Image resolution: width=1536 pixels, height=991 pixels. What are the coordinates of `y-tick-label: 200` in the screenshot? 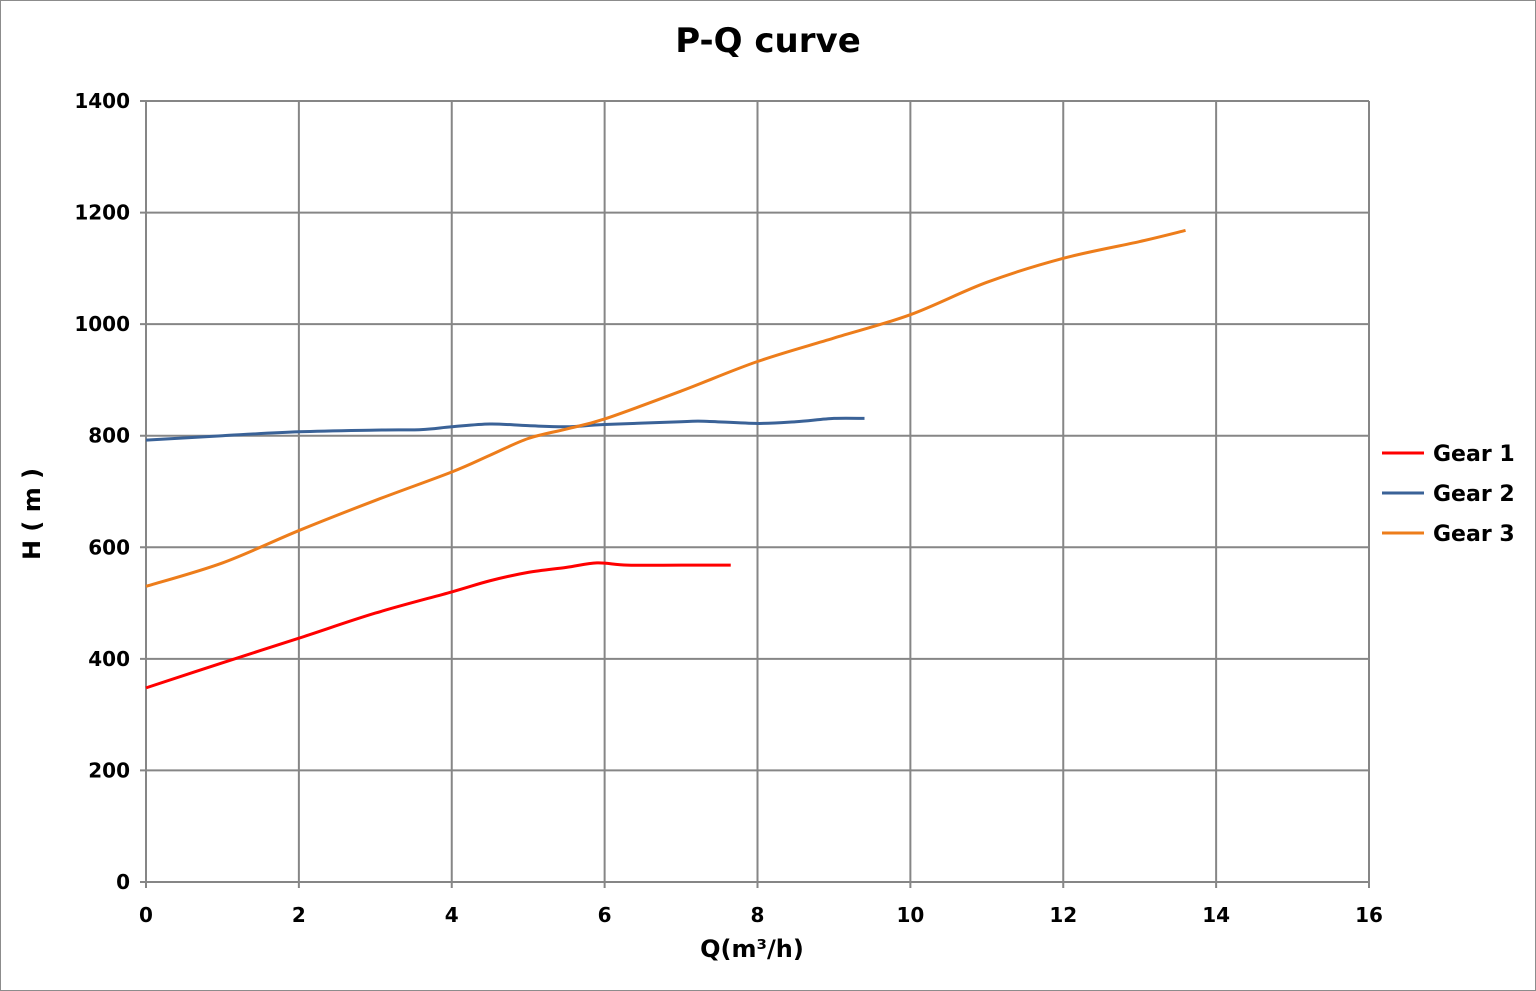 It's located at (109, 770).